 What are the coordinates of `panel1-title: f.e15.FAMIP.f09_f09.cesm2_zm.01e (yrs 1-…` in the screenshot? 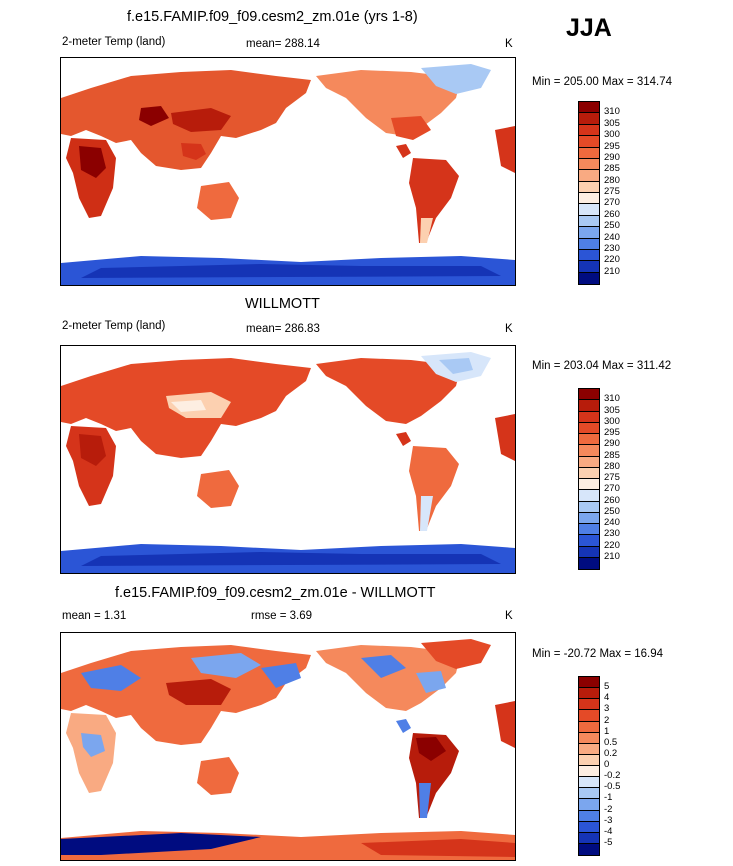 It's located at (272, 17).